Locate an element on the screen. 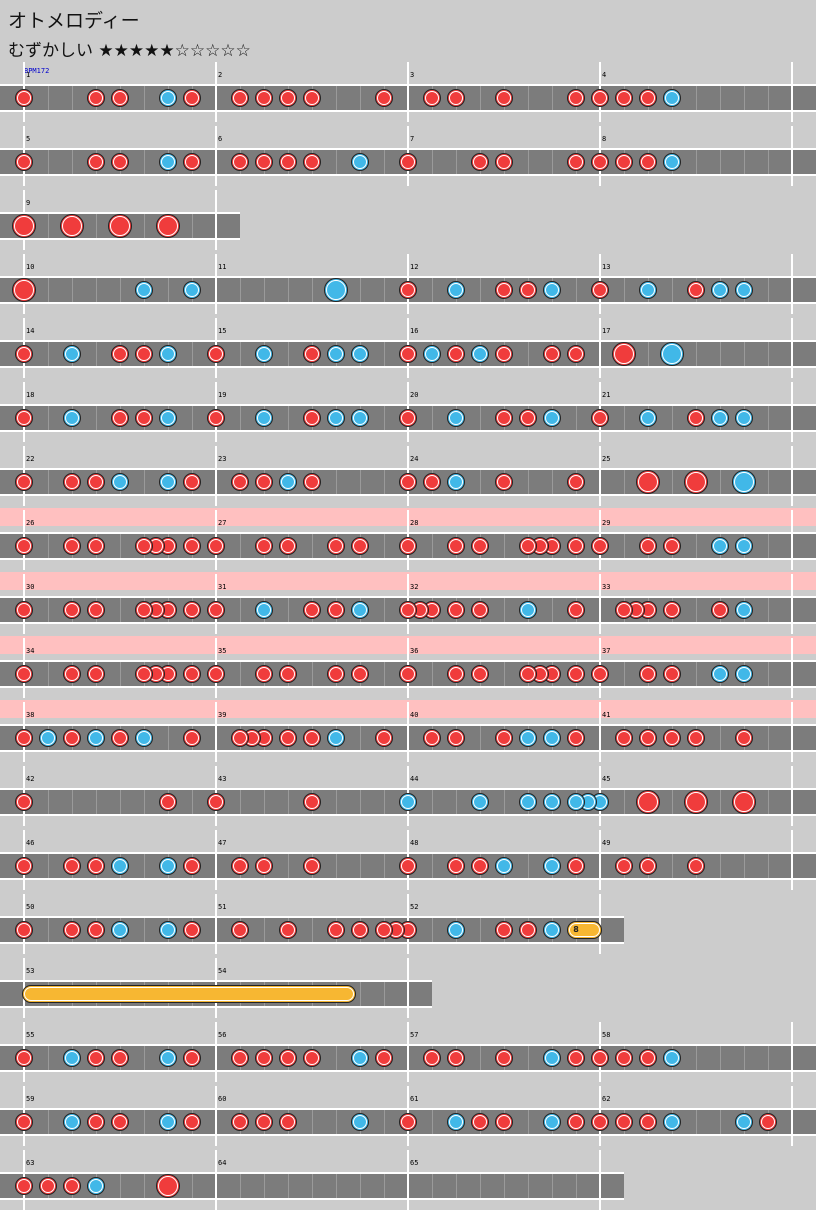 Image resolution: width=816 pixels, height=1210 pixels. measure-number: 4 is located at coordinates (604, 75).